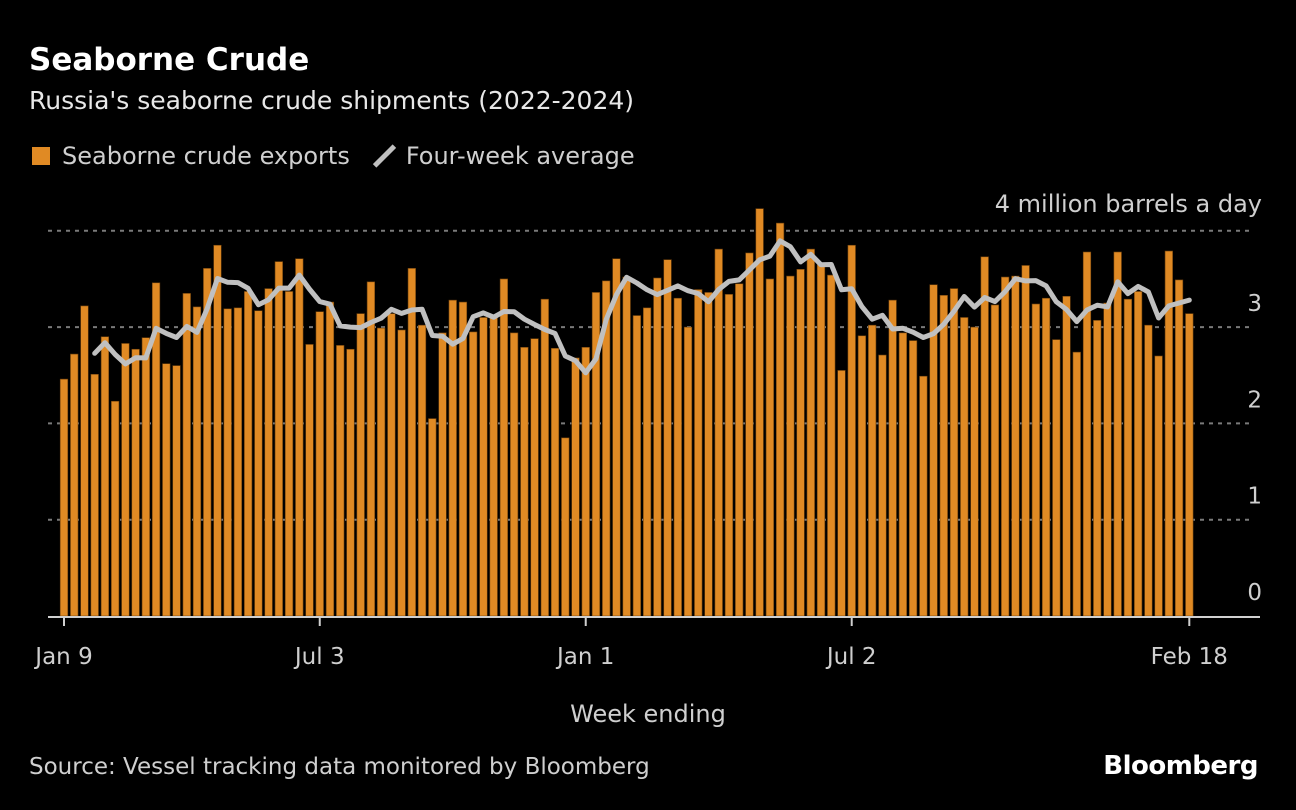 The height and width of the screenshot is (810, 1296). I want to click on legend: Seaborne crude exports Four-week average, so click(333, 156).